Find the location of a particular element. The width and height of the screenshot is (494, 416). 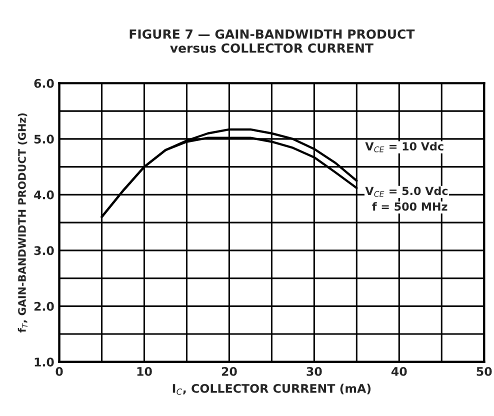

x-tick-label: 50 is located at coordinates (484, 371).